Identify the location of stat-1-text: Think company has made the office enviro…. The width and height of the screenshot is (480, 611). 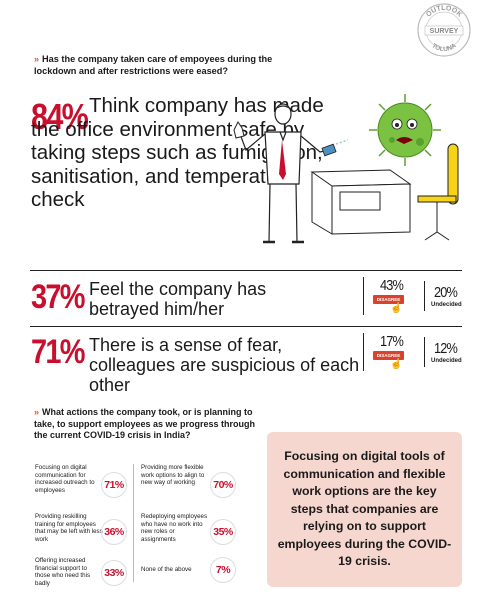
(177, 152).